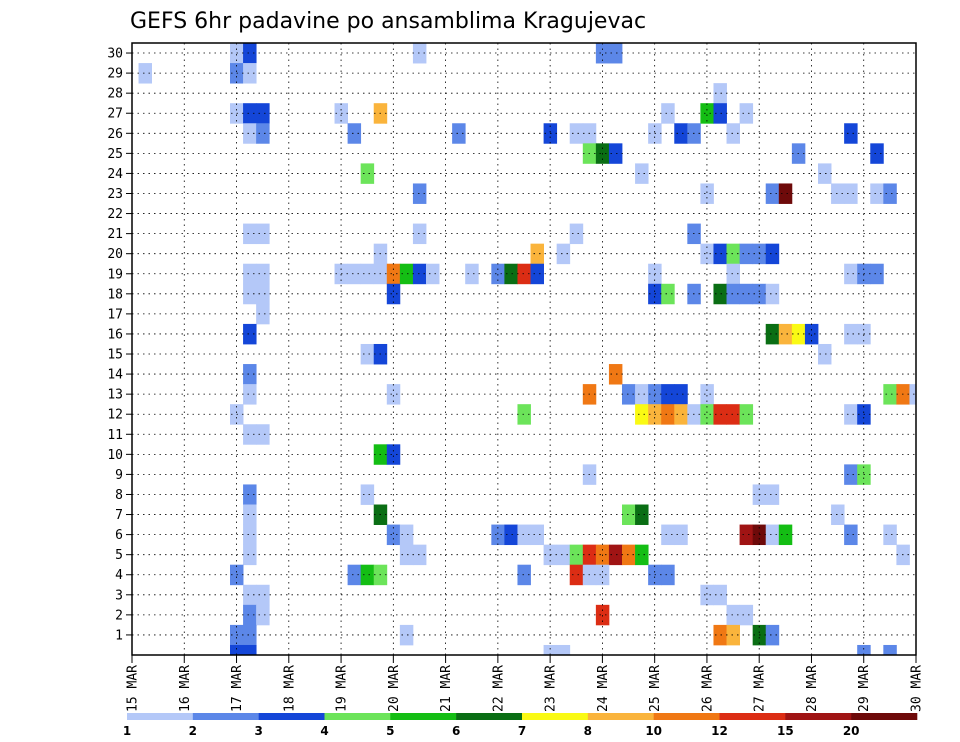  Describe the element at coordinates (446, 688) in the screenshot. I see `x-tick-label: 21 MAR` at that location.